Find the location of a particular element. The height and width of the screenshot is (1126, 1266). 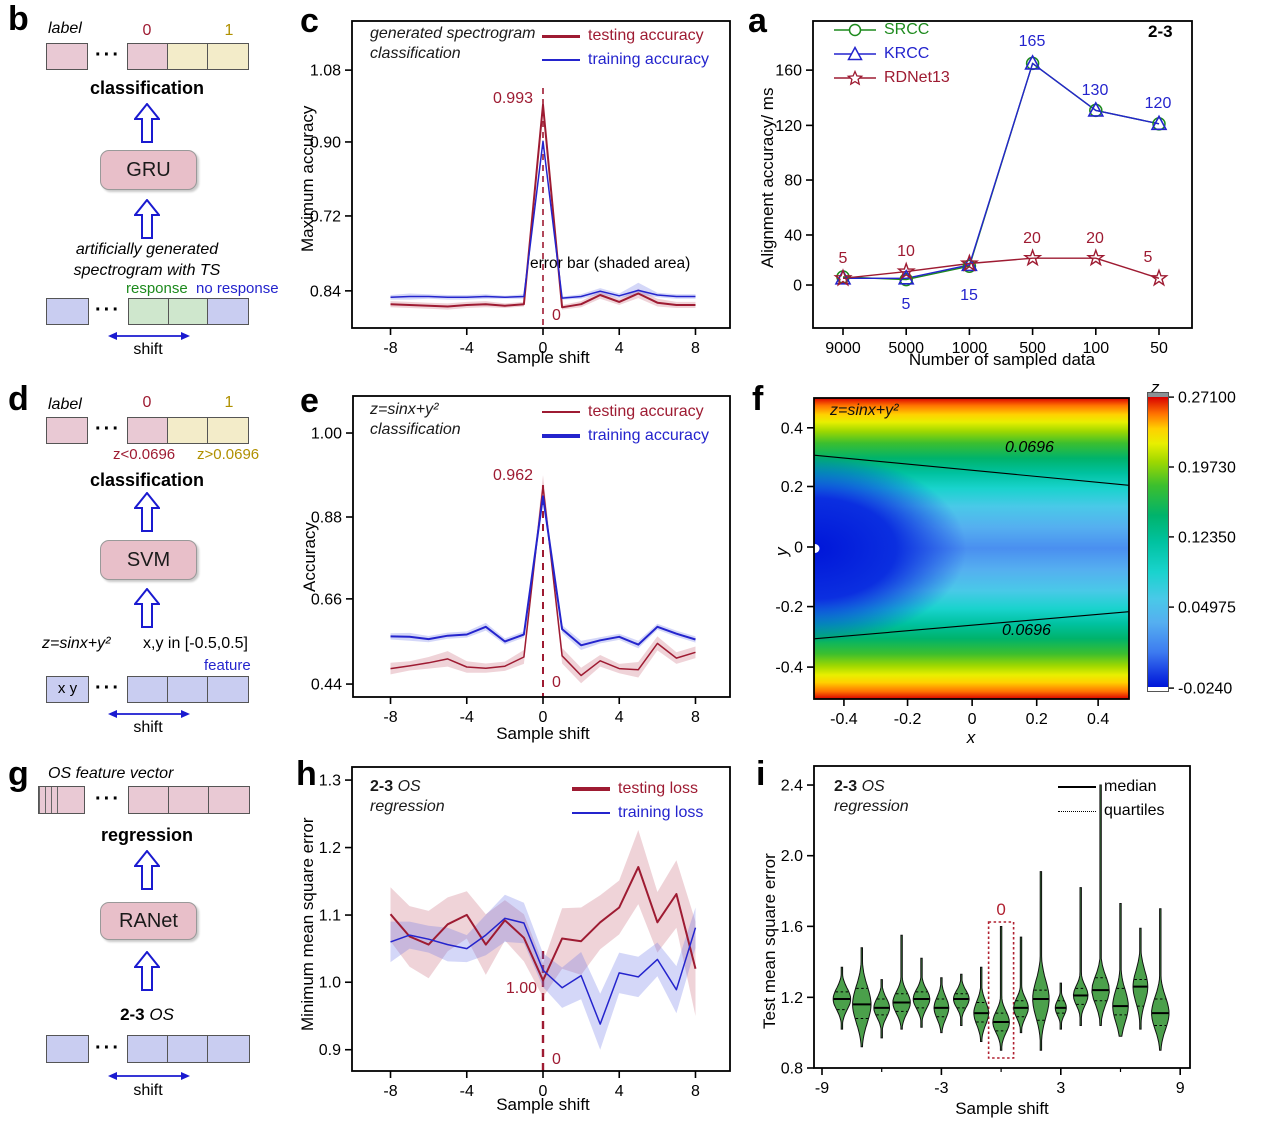

tick-label: -3 is located at coordinates (941, 1088).